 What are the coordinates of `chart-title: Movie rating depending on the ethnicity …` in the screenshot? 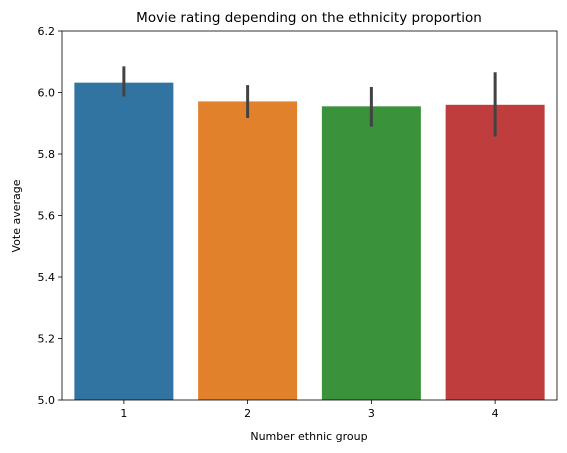 It's located at (309, 18).